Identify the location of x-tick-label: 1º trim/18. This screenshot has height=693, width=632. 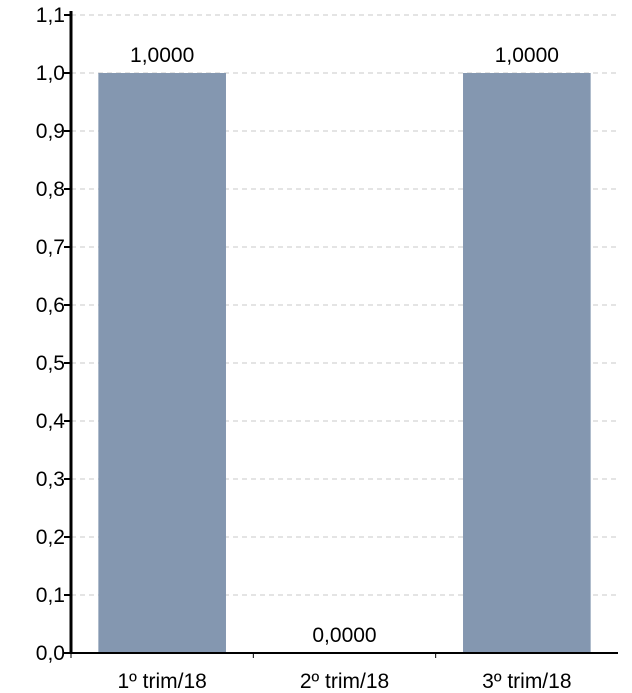
(161, 681).